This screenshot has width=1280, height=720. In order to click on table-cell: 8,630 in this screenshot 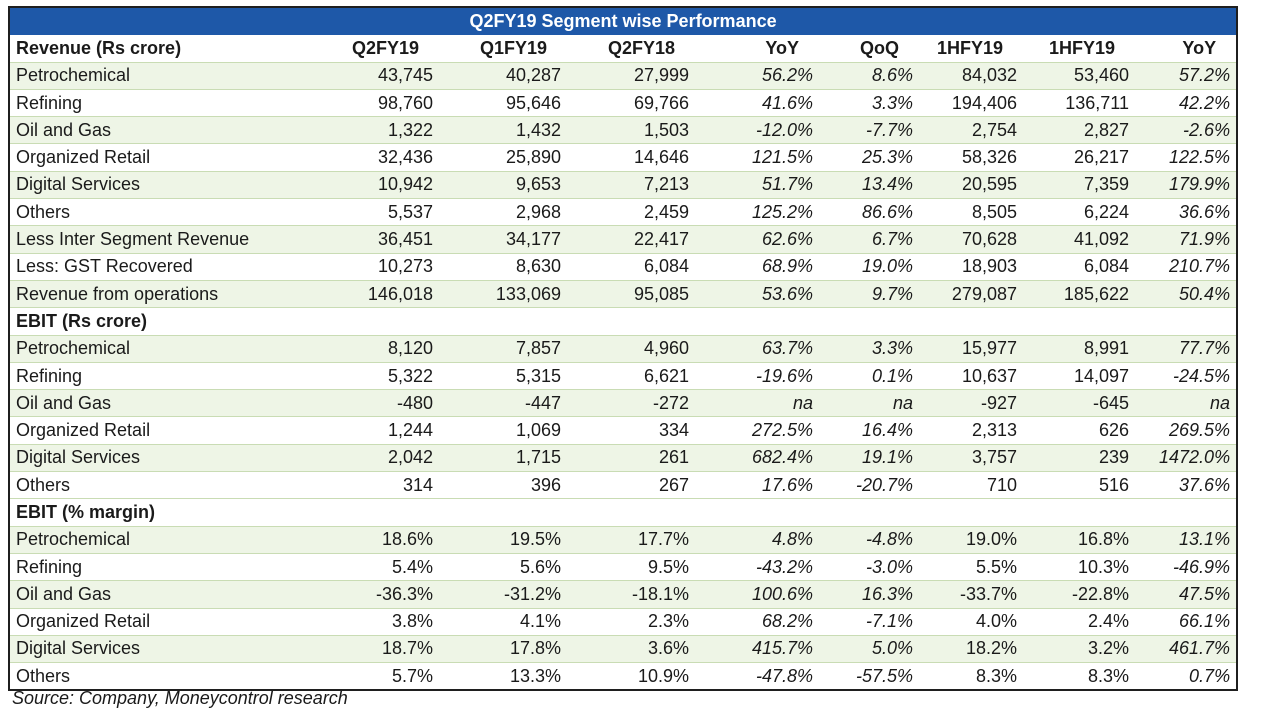, I will do `click(503, 266)`.